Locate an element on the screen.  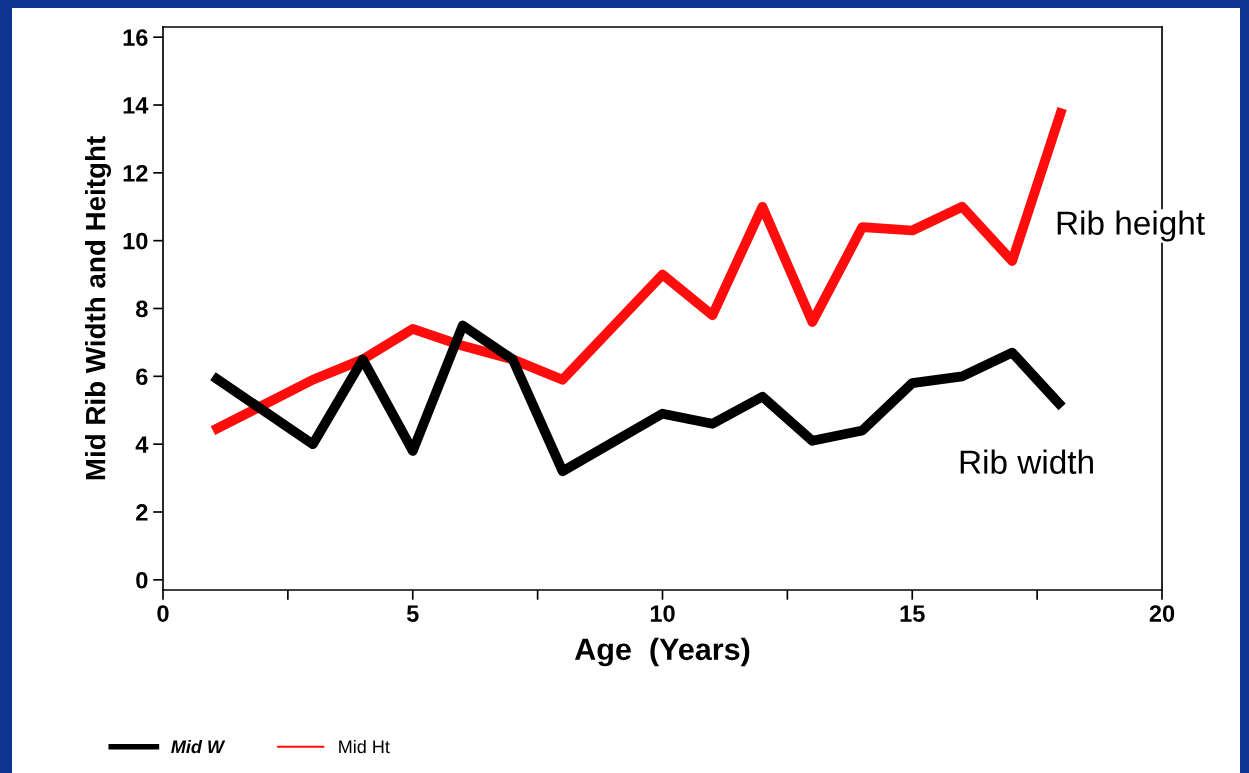
x-tick-label: 20 is located at coordinates (1162, 613).